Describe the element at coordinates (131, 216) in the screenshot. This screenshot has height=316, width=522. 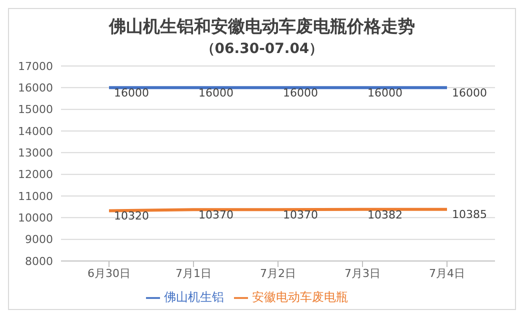
I see `data-label: 10320` at that location.